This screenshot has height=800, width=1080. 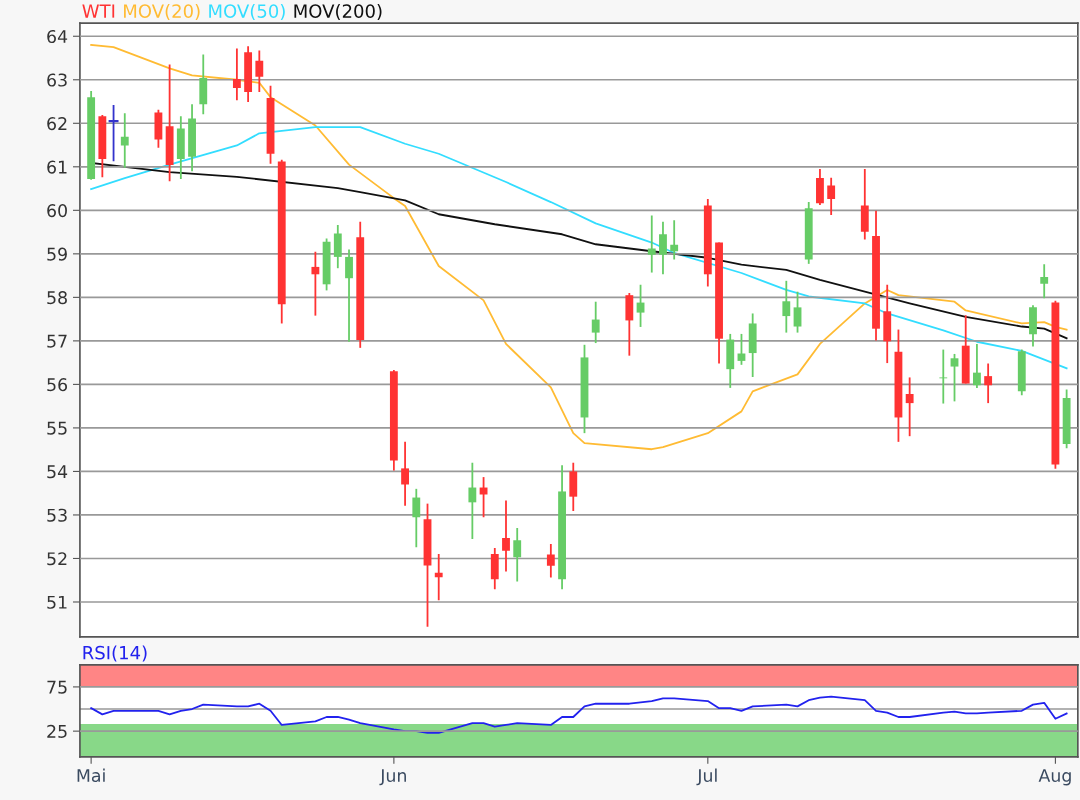 I want to click on y-tick-label: 57, so click(x=57, y=341).